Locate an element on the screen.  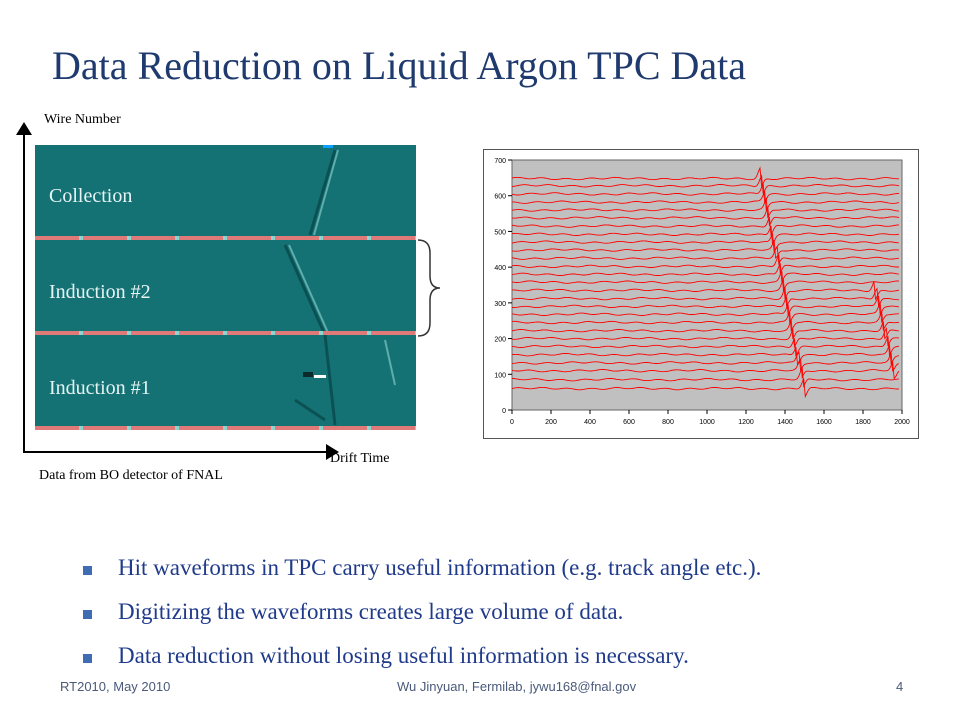
y-tick-label: 100 is located at coordinates (500, 375).